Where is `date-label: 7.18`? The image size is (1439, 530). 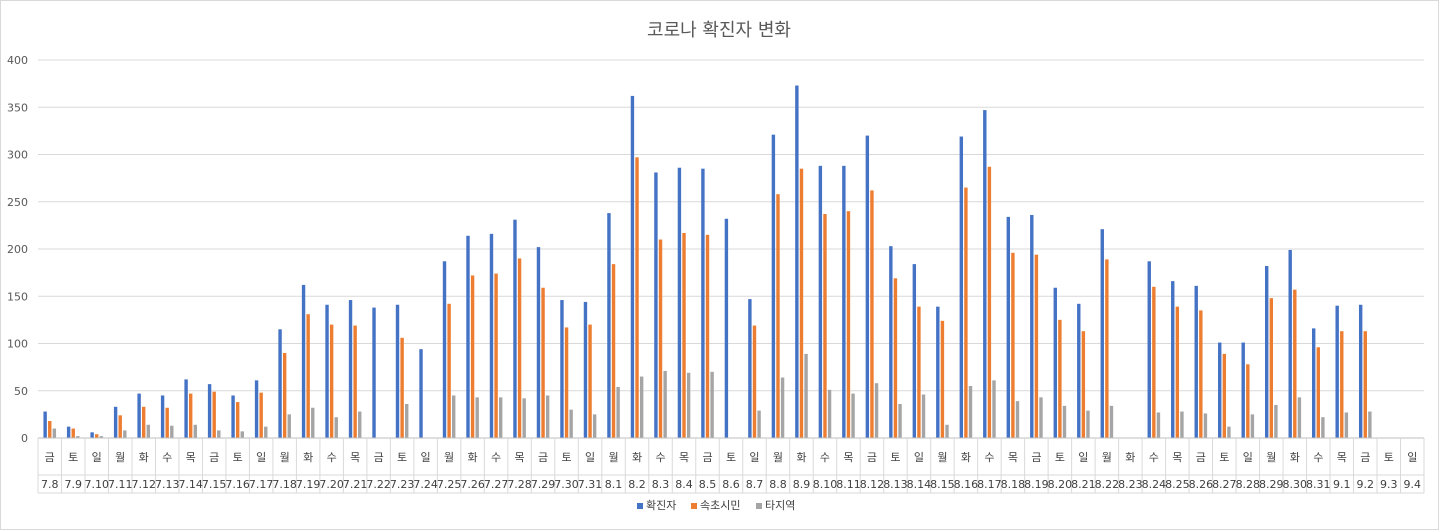 date-label: 7.18 is located at coordinates (284, 484).